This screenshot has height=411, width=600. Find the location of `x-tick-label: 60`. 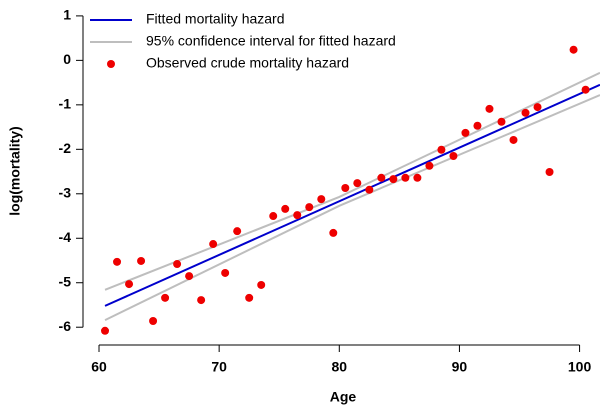

x-tick-label: 60 is located at coordinates (99, 367).